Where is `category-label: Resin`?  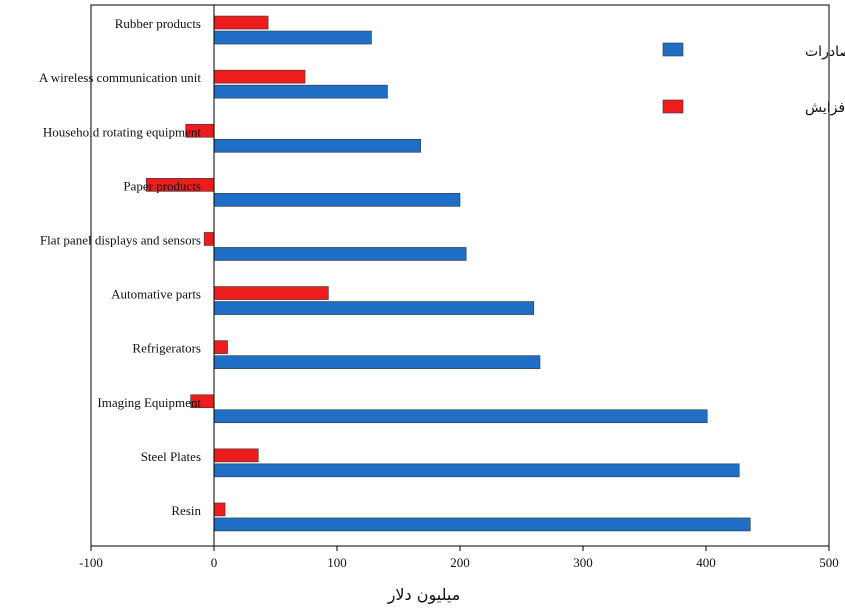 category-label: Resin is located at coordinates (186, 510).